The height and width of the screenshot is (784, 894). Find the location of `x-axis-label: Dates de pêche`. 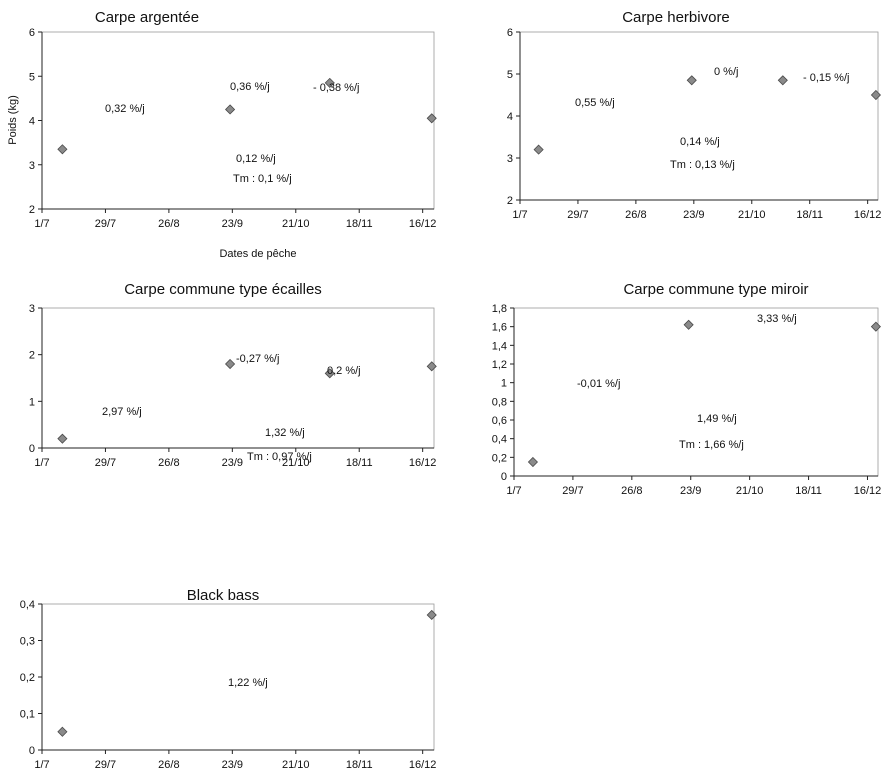

x-axis-label: Dates de pêche is located at coordinates (257, 254).